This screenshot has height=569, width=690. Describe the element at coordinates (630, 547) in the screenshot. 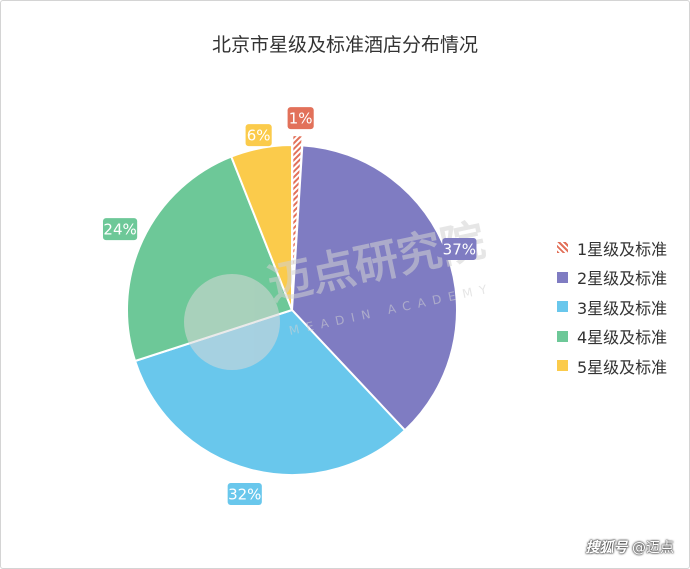

I see `footer-watermark: 搜狐号 @迈点` at that location.